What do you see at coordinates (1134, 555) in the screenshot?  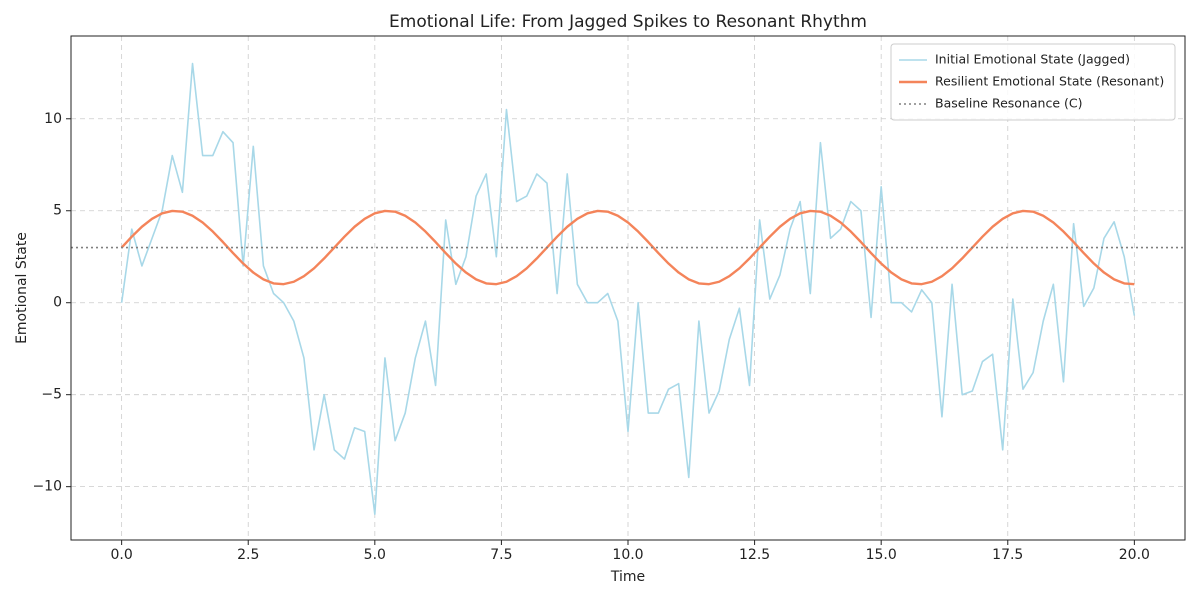 I see `x-tick-label: 20.0` at bounding box center [1134, 555].